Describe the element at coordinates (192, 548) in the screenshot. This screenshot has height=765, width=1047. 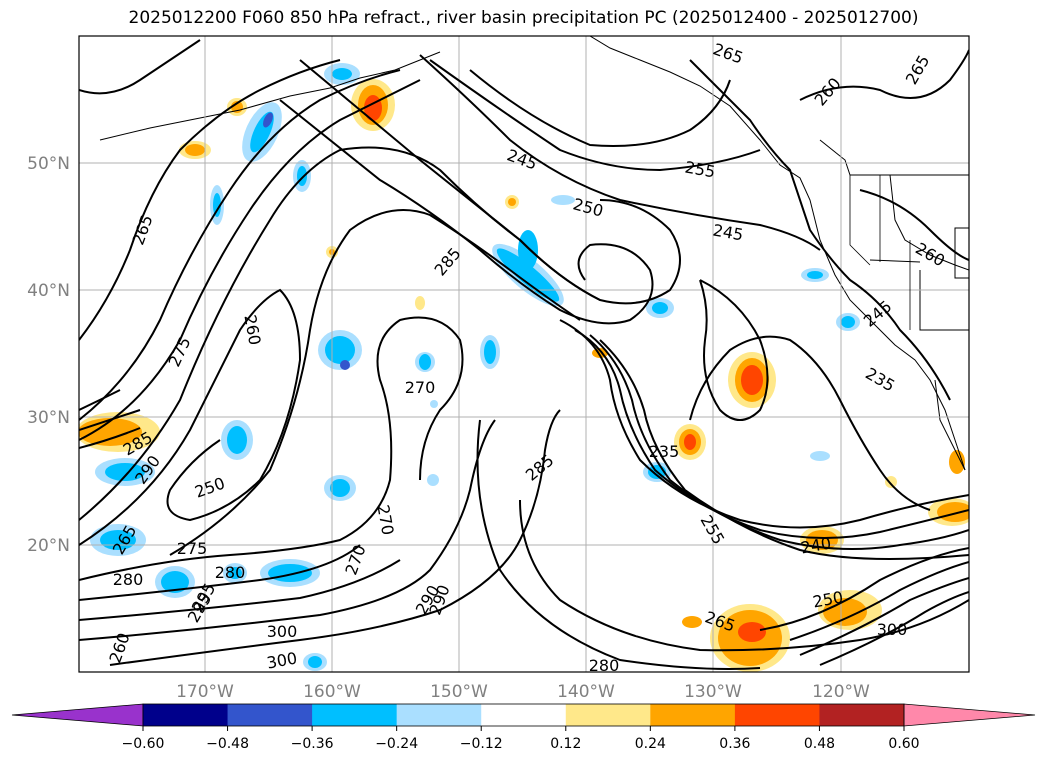
I see `contour-label: 275` at that location.